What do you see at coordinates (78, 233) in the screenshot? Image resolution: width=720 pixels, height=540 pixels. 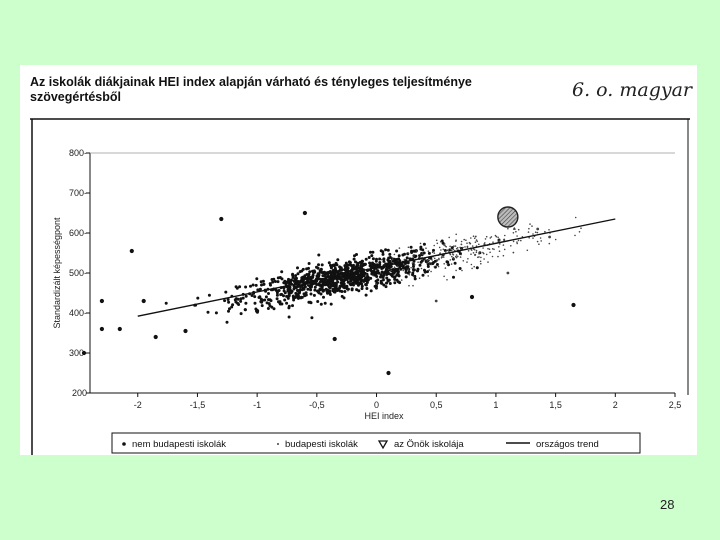 I see `y-tick-label: 600-` at bounding box center [78, 233].